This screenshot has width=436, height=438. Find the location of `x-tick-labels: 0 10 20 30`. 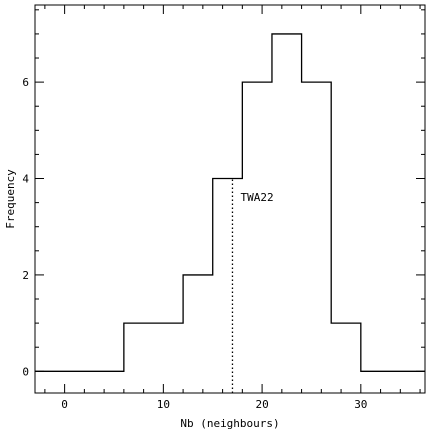

x-tick-labels: 0 10 20 30 is located at coordinates (214, 404).